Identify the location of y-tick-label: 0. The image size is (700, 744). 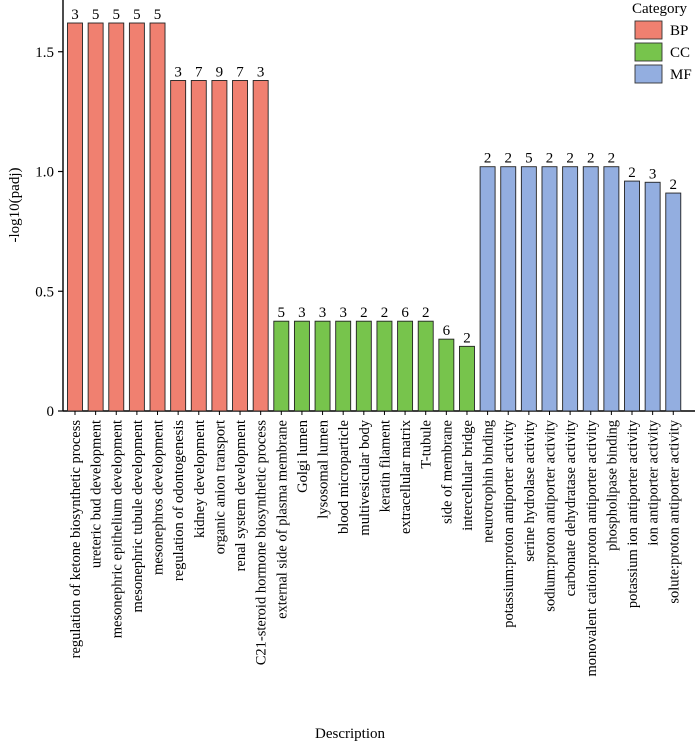
(51, 412).